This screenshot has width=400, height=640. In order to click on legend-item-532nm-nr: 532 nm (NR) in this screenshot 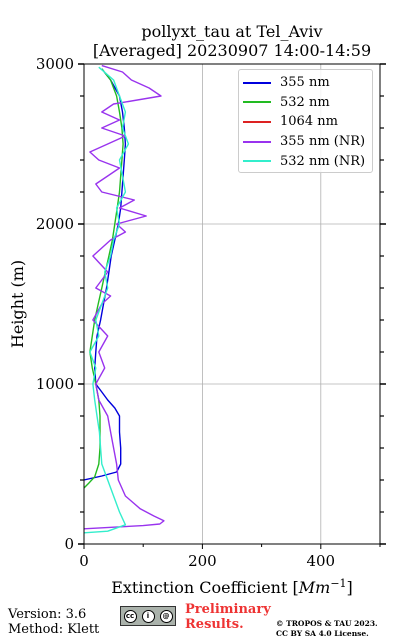, I will do `click(307, 161)`.